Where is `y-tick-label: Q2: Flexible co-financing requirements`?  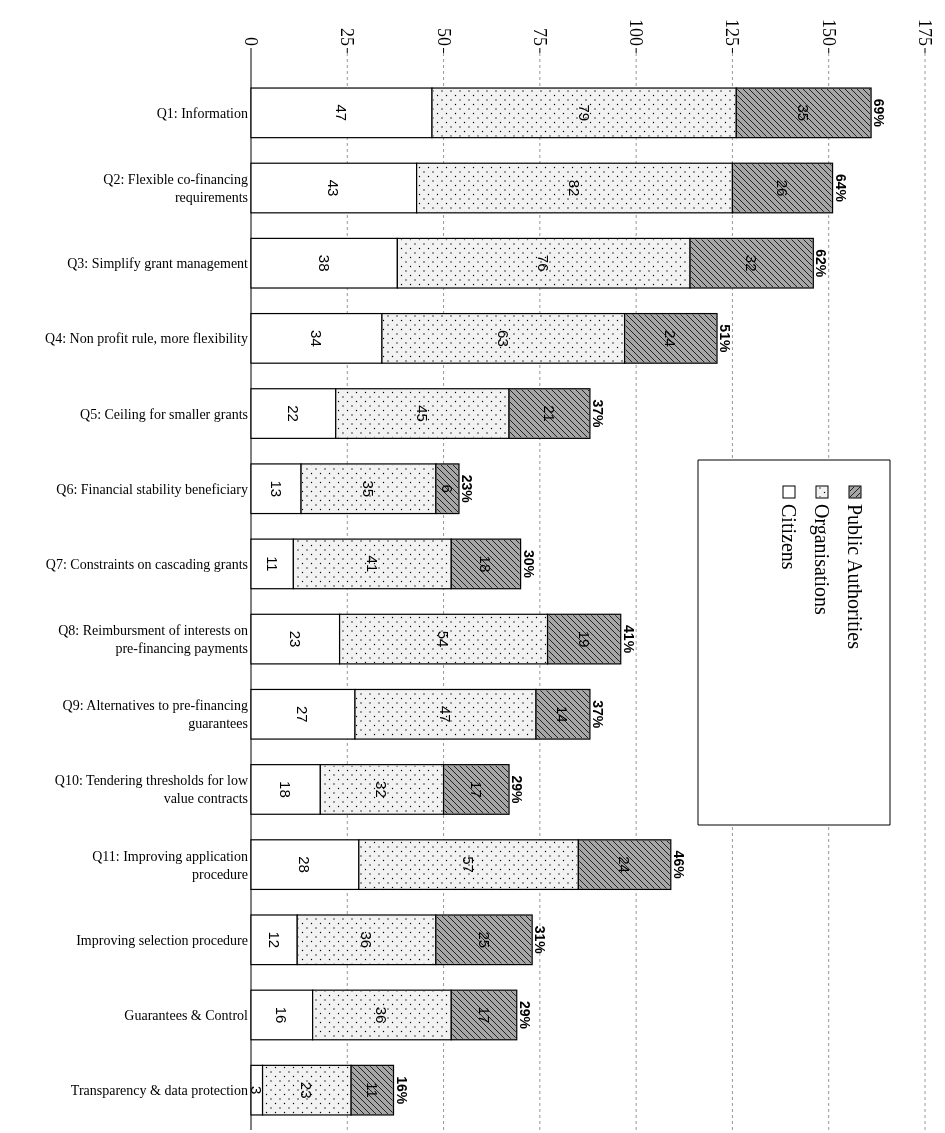 y-tick-label: Q2: Flexible co-financing requirements is located at coordinates (175, 188).